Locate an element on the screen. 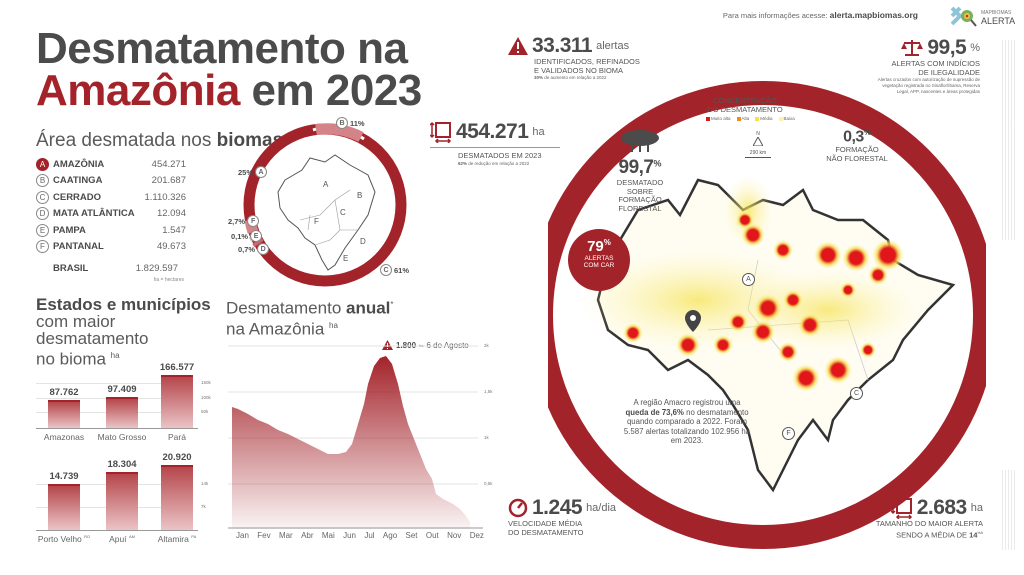  map-legend: Muito alta Alta Média Baixa is located at coordinates (750, 118).